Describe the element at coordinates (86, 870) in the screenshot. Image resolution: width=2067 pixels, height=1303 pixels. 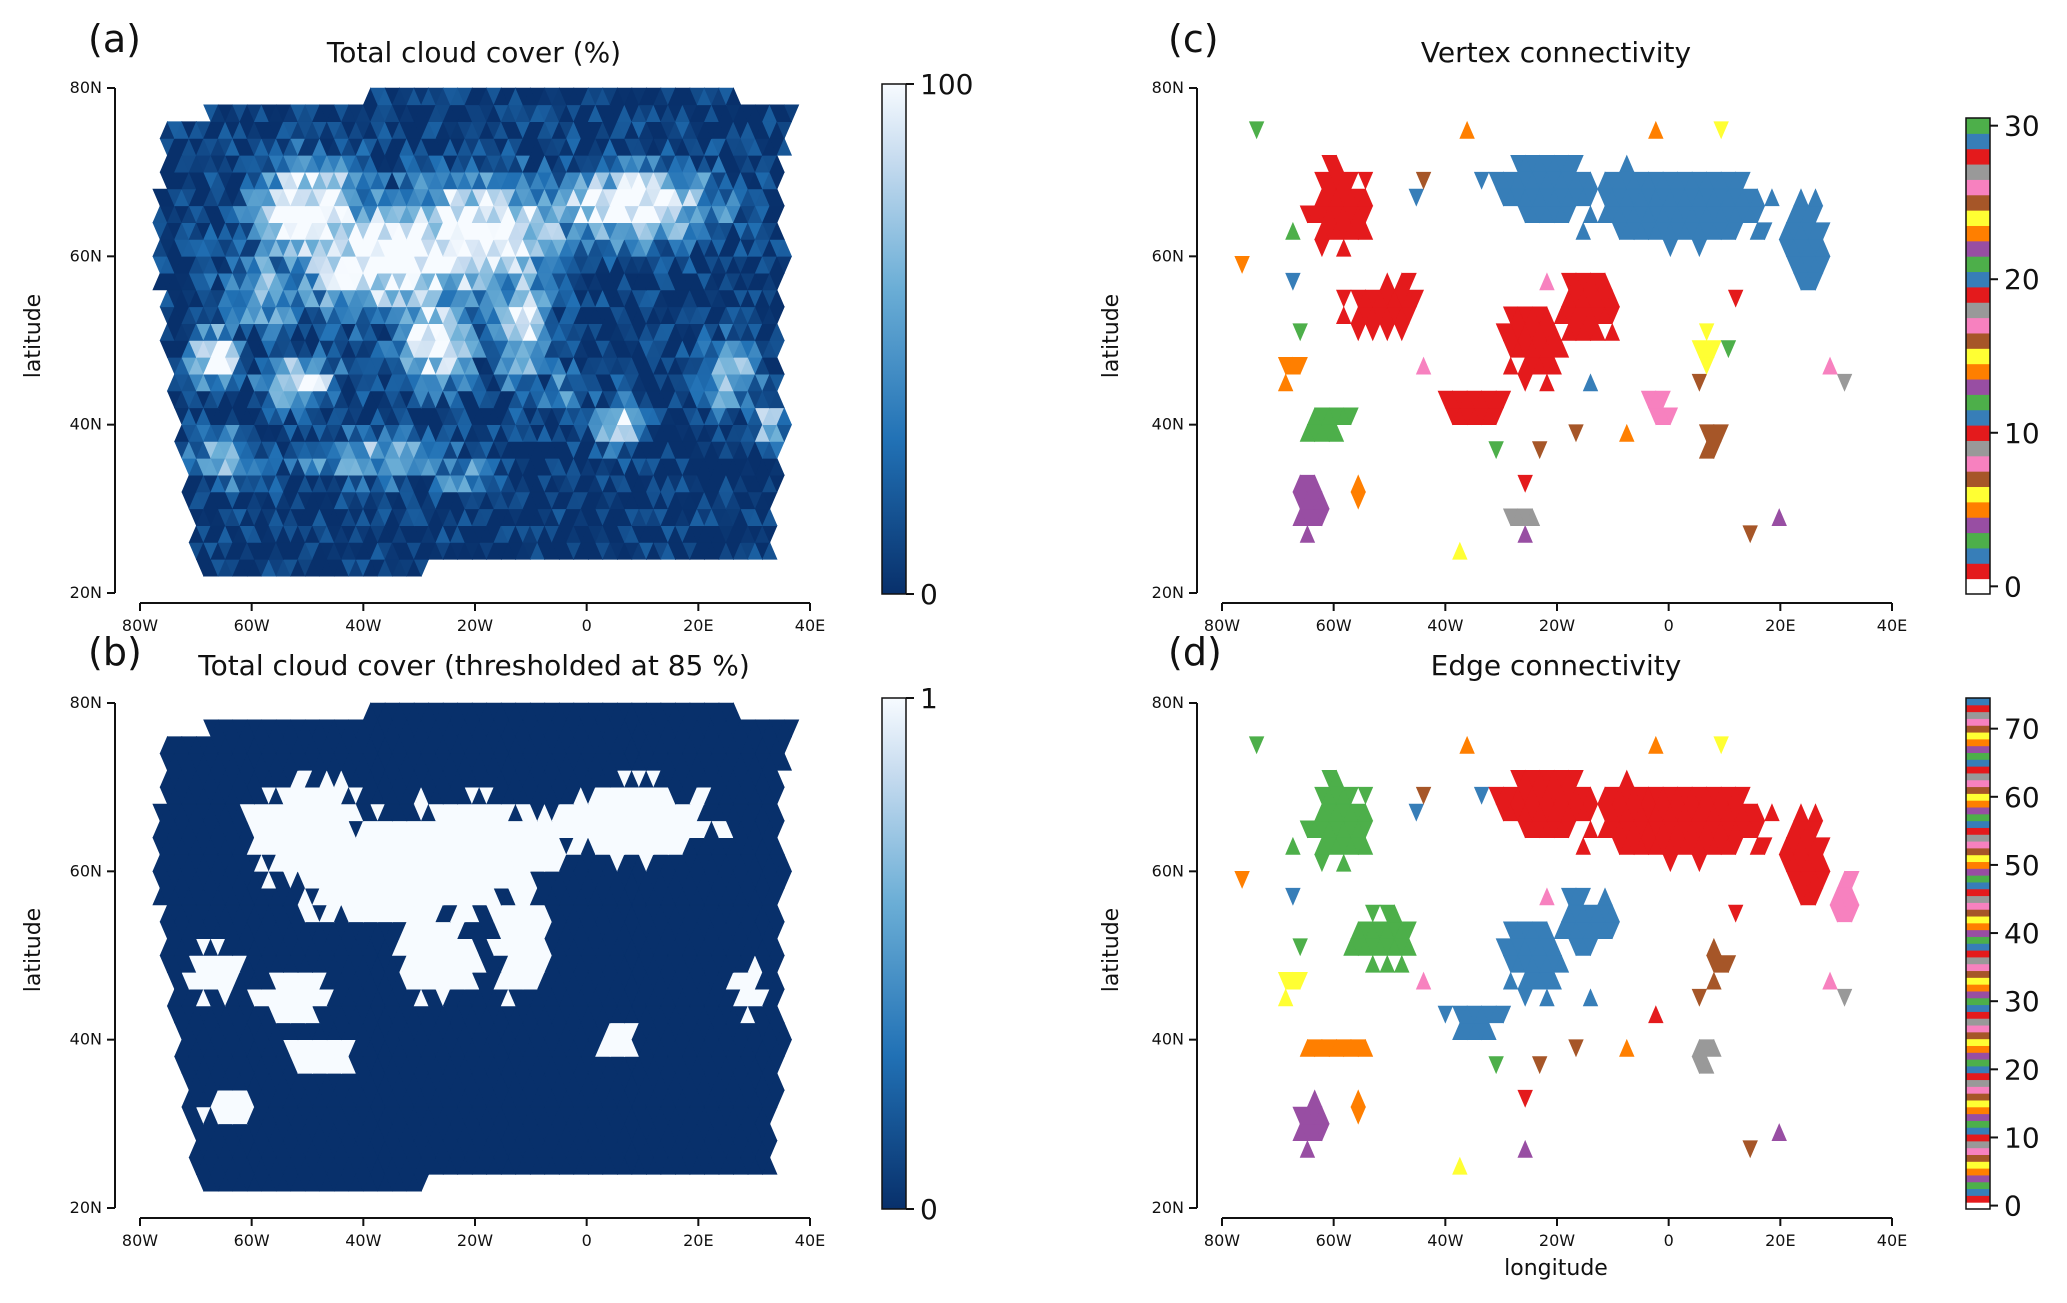
I see `y-tick-label: 60N` at that location.